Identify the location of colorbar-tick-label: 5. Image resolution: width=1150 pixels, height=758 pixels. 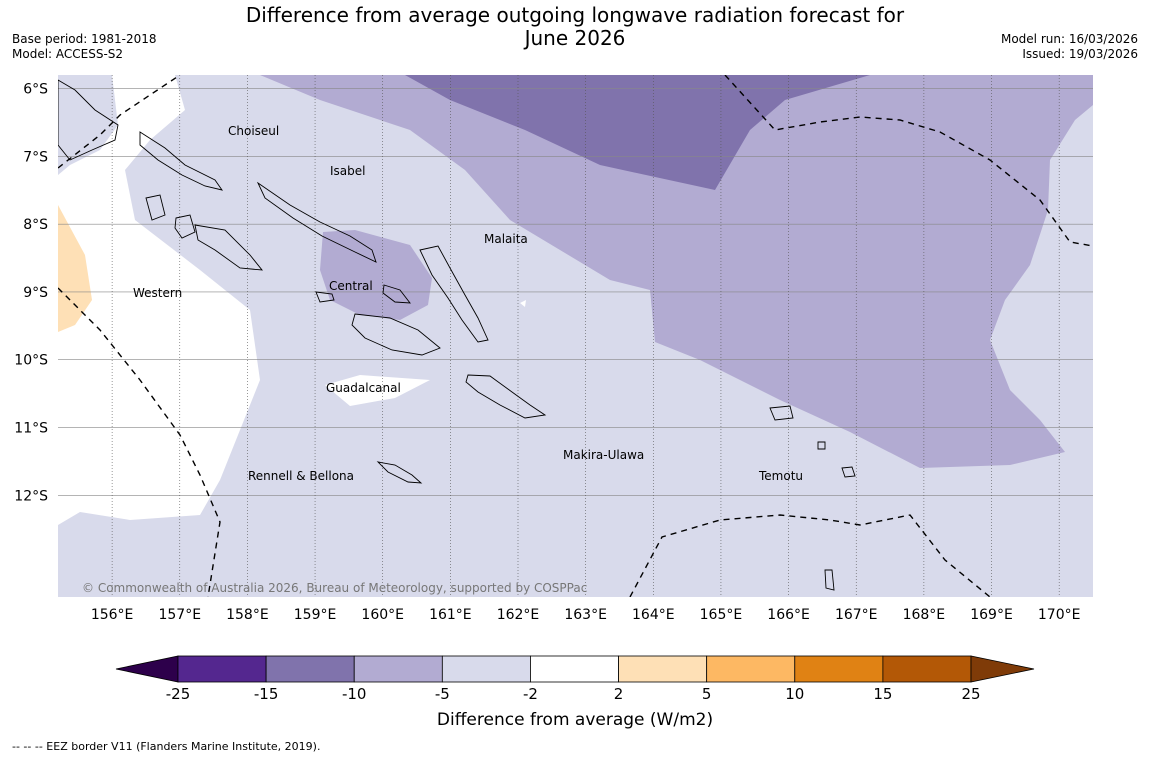
(706, 694).